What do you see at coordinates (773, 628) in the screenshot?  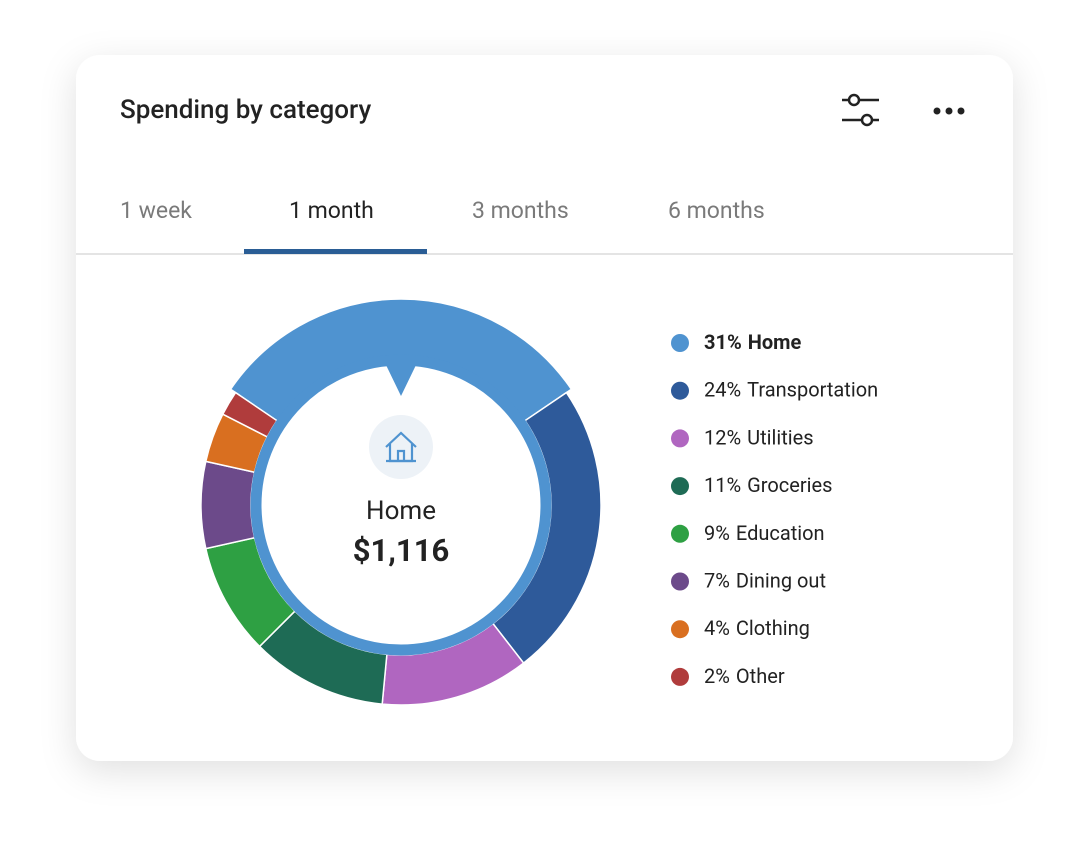 I see `legend-label: Clothing` at bounding box center [773, 628].